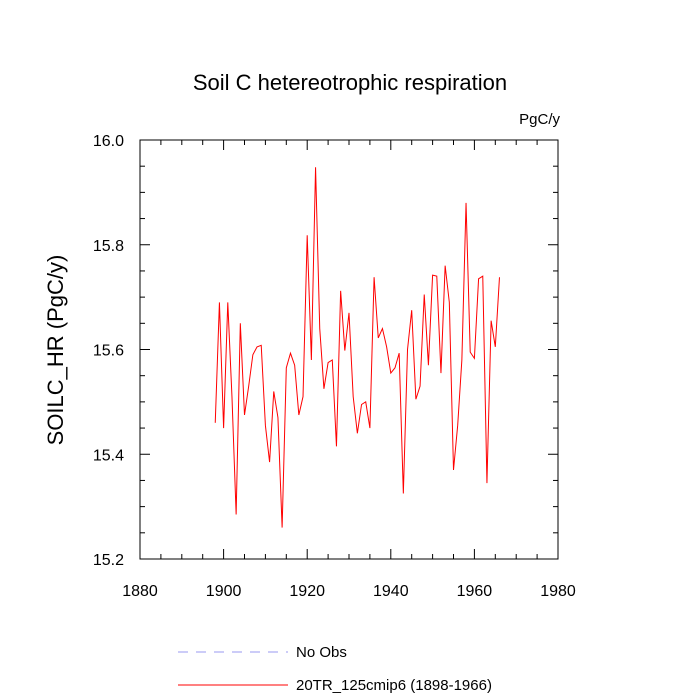 The width and height of the screenshot is (700, 700). What do you see at coordinates (350, 82) in the screenshot?
I see `chart-title: Soil C hetereotrophic respiration` at bounding box center [350, 82].